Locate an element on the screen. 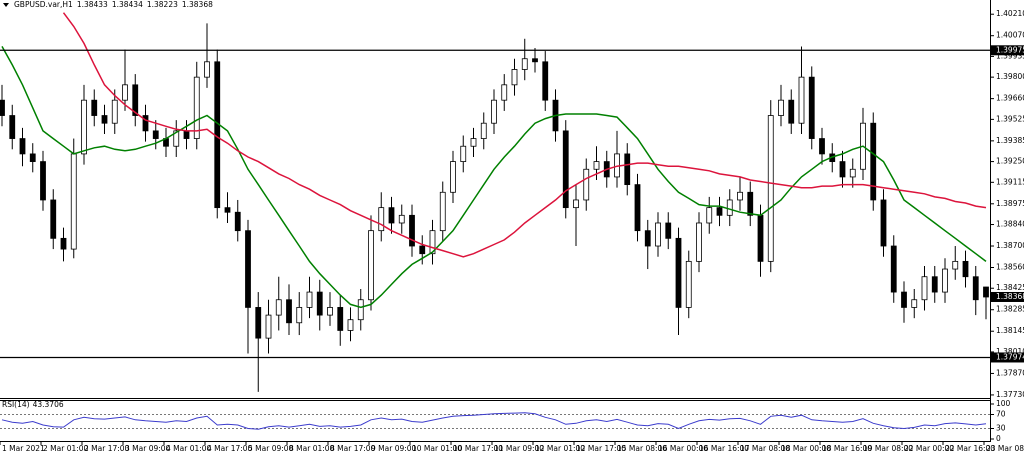 This screenshot has height=454, width=1024. x-tick-label: 12 Mar 01:00 is located at coordinates (560, 448).